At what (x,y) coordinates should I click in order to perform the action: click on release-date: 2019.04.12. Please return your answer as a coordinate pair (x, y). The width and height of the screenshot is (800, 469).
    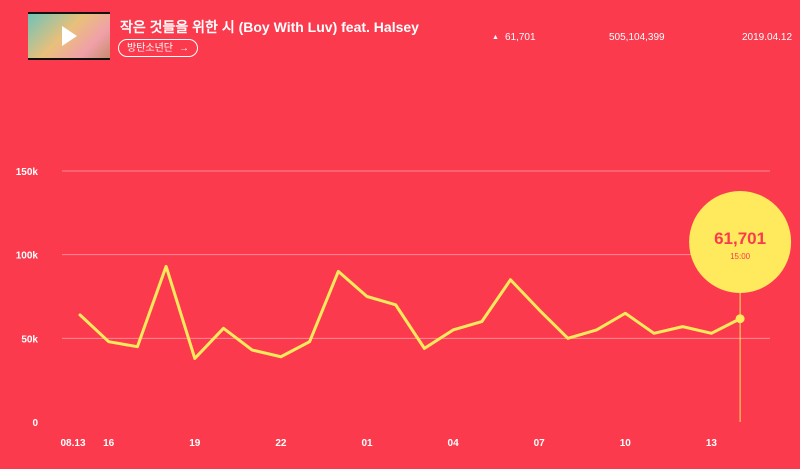
    Looking at the image, I should click on (767, 37).